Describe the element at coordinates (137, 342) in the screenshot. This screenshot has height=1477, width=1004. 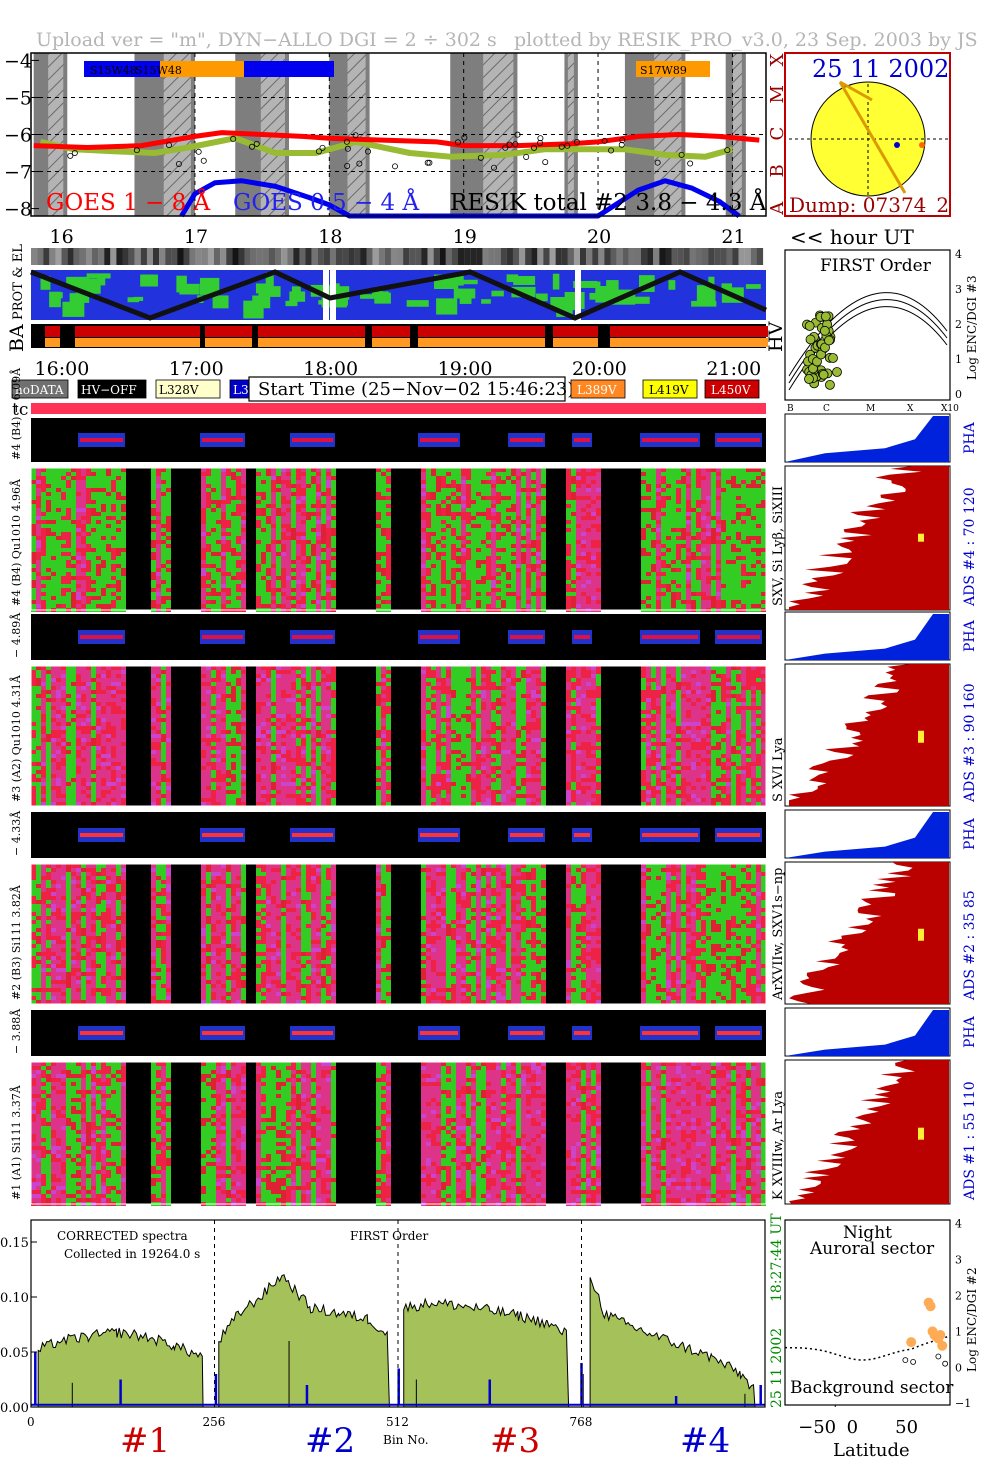
I see `hv-seg-orange` at that location.